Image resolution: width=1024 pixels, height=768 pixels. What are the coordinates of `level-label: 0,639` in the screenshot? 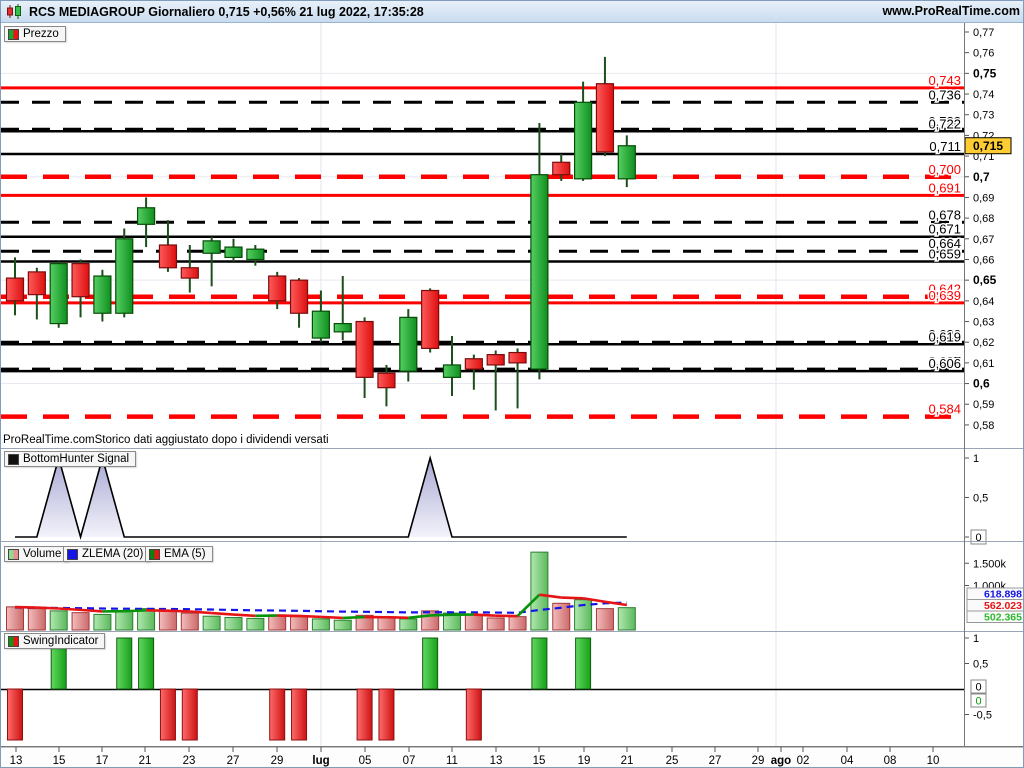 It's located at (944, 295).